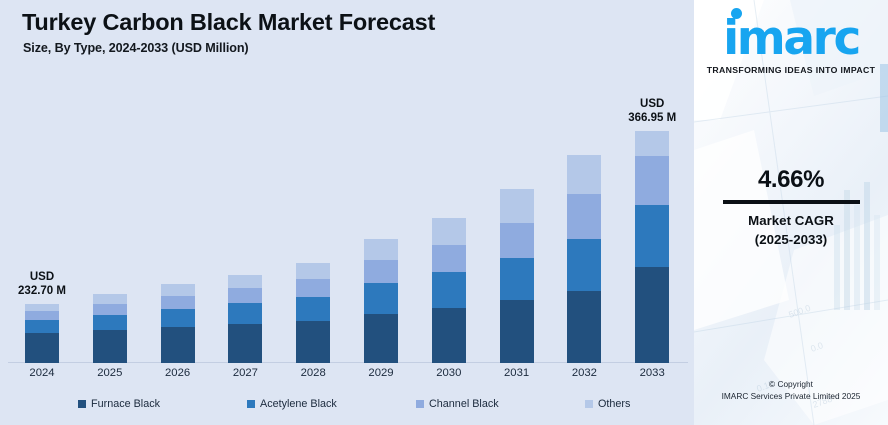 The width and height of the screenshot is (888, 425). What do you see at coordinates (791, 207) in the screenshot?
I see `cagr-block: 4.66% Market CAGR (2025-2033)` at bounding box center [791, 207].